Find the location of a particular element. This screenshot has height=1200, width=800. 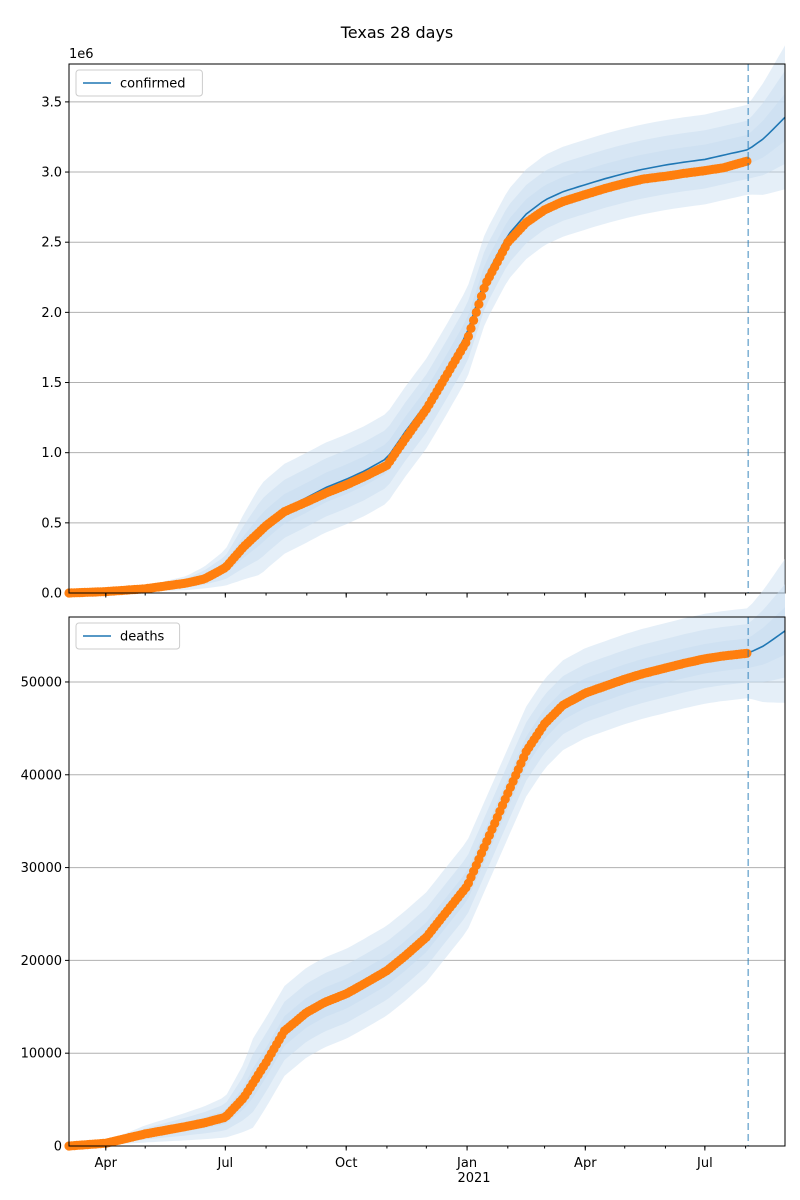

y-tick-label: 10000 is located at coordinates (41, 1054).